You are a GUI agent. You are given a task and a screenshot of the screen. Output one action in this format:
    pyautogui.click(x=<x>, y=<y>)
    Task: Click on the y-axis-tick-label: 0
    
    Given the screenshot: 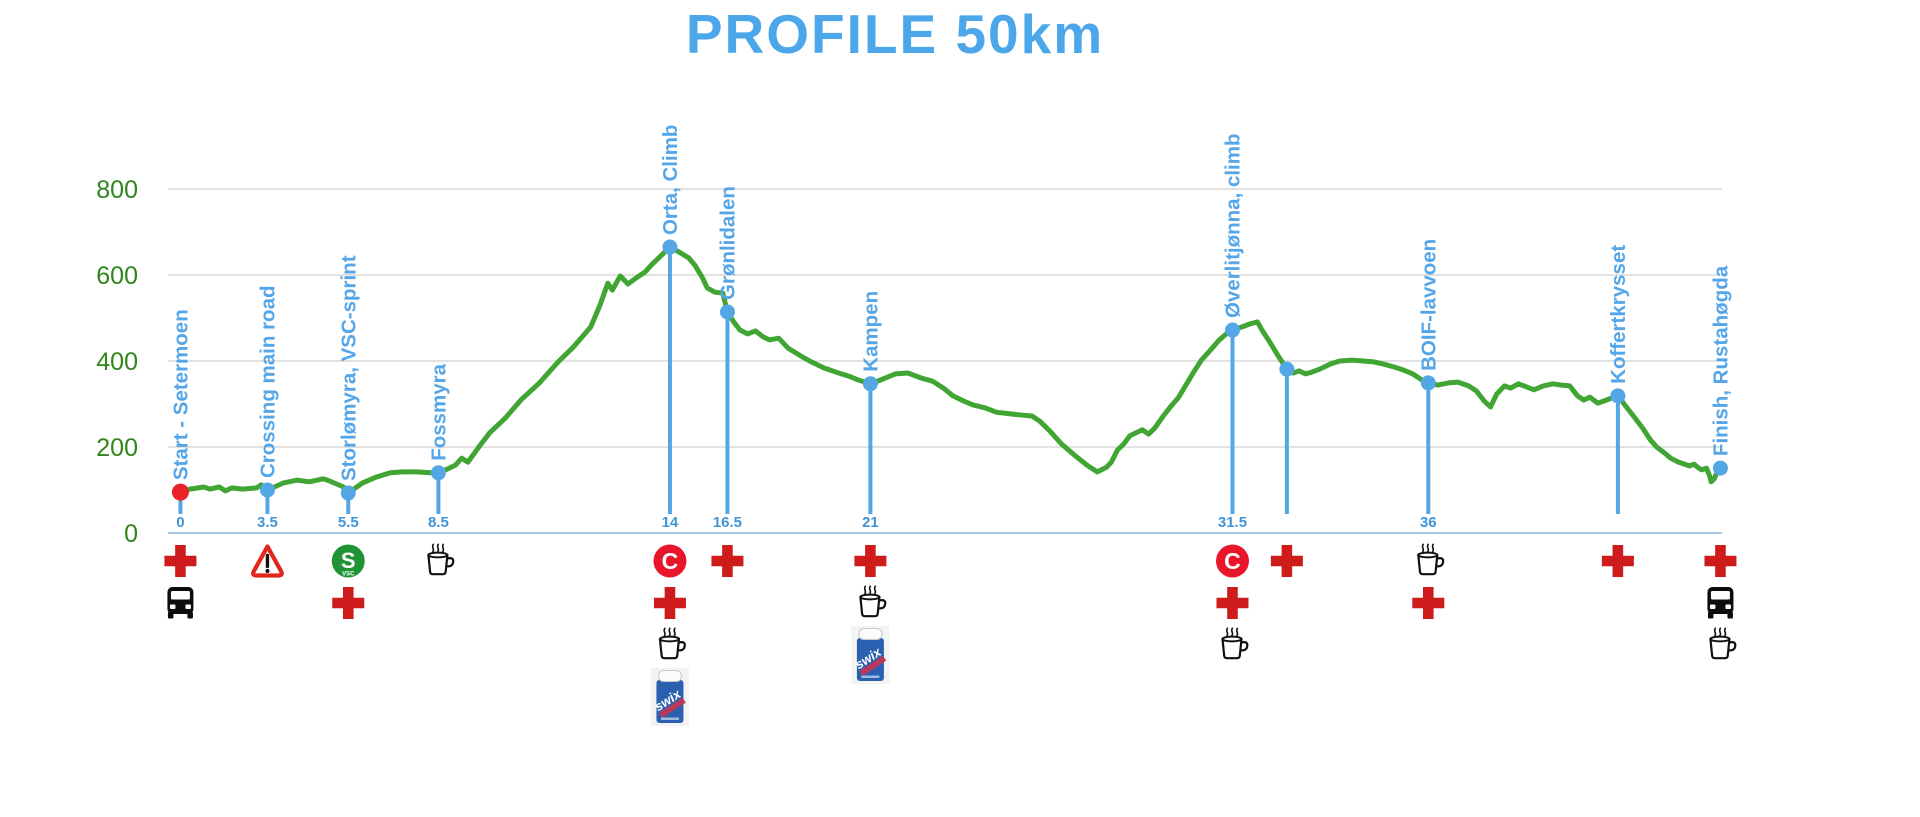 What is the action you would take?
    pyautogui.click(x=131, y=534)
    